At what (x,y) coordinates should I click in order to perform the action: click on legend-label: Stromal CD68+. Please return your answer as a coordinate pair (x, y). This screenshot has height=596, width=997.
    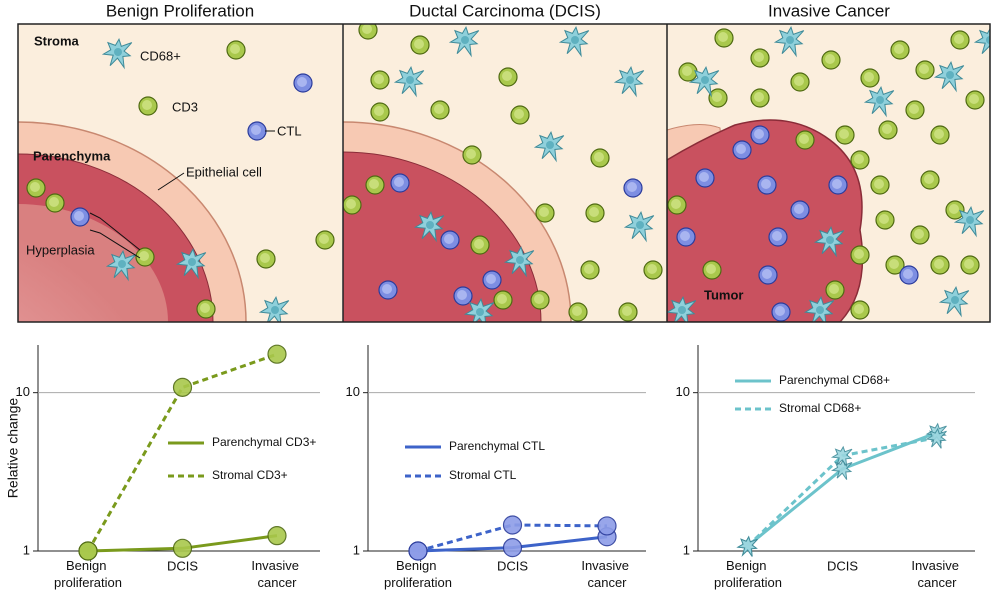
    Looking at the image, I should click on (820, 408).